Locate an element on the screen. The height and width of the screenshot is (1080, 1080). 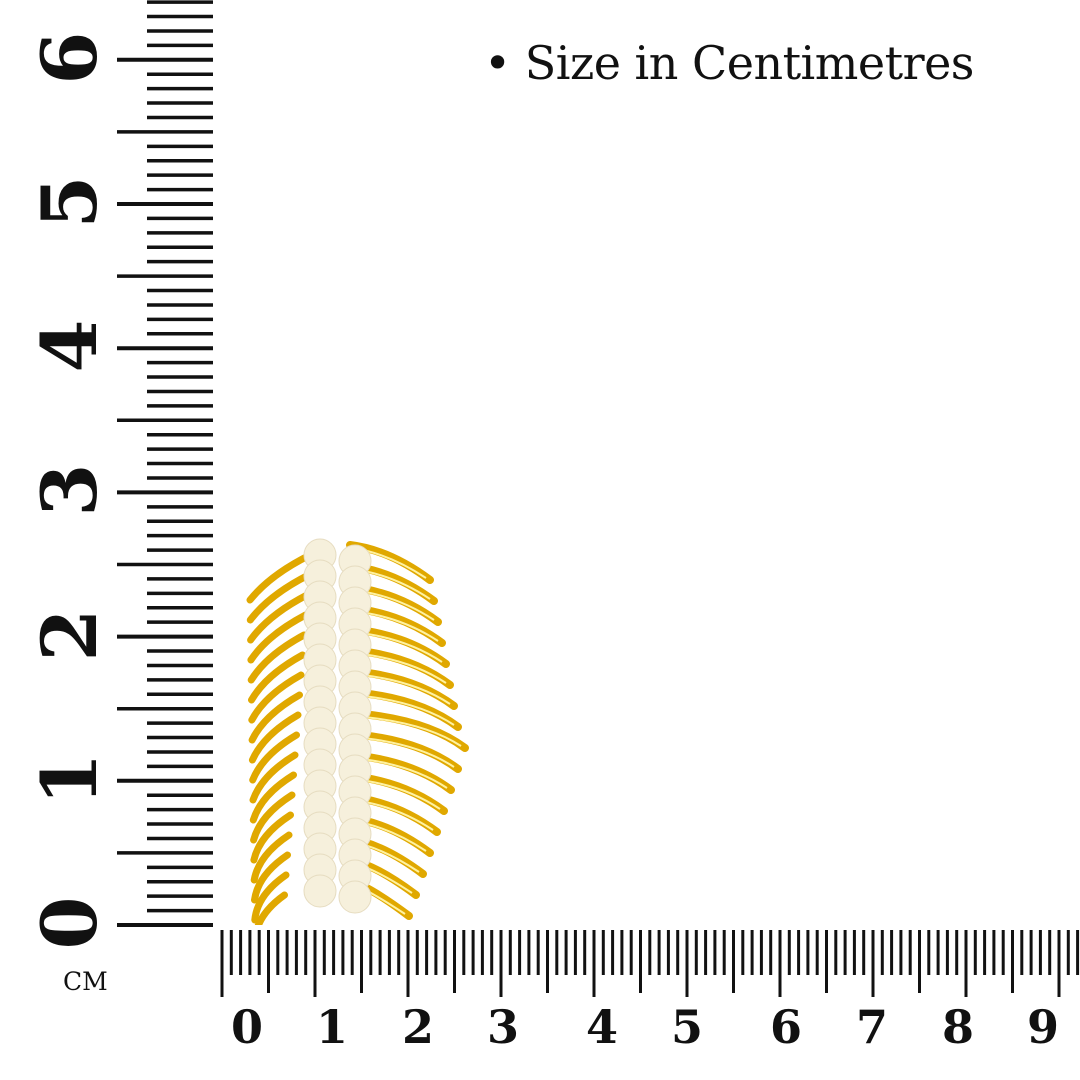
h-ruler-label: 3 is located at coordinates (502, 1027).